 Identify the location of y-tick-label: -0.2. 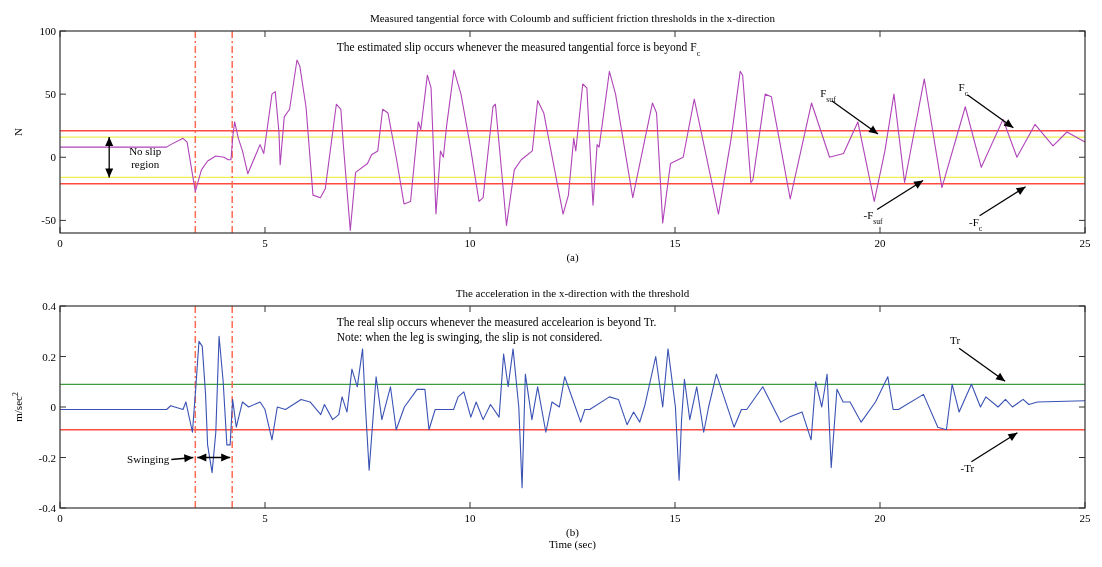
(47, 457).